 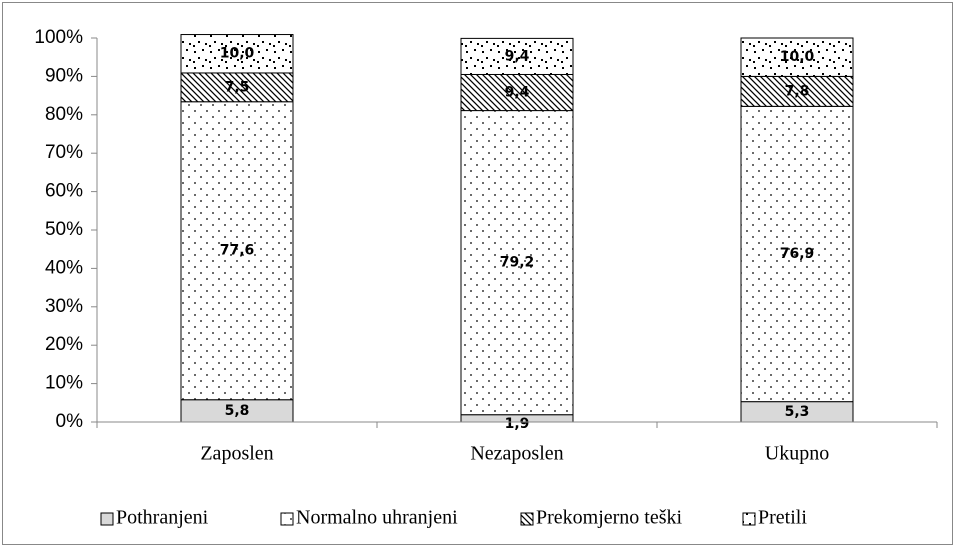 I want to click on y-tick-label: 80%, so click(x=64, y=114).